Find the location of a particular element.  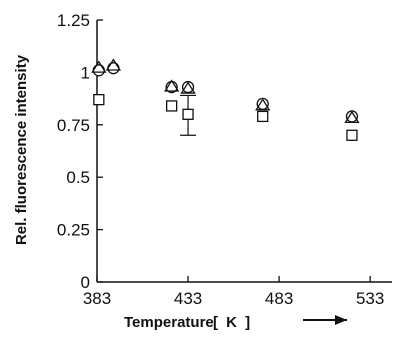

x-direction-arrow is located at coordinates (325, 320).